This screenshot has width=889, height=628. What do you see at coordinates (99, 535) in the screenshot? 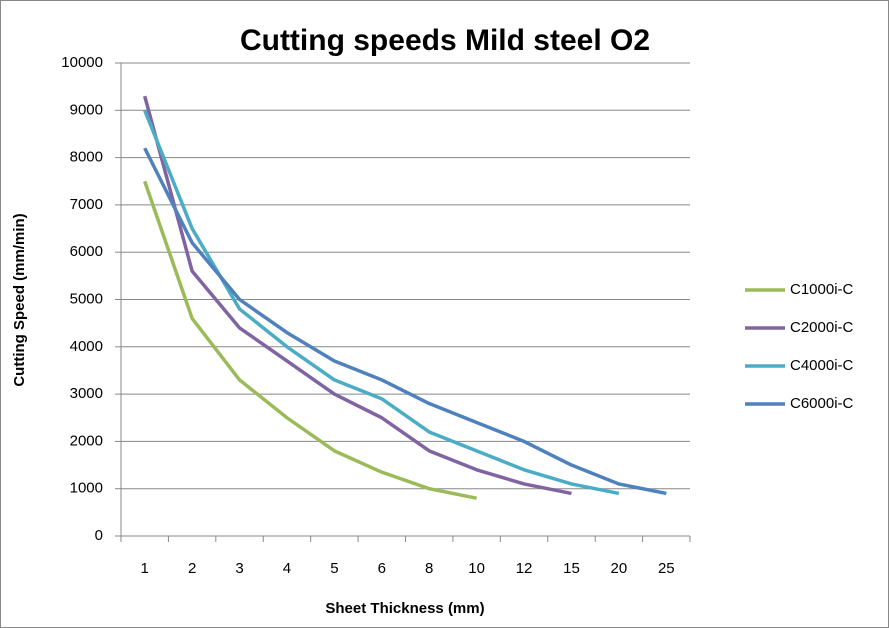
I see `y-tick-label: 0` at bounding box center [99, 535].